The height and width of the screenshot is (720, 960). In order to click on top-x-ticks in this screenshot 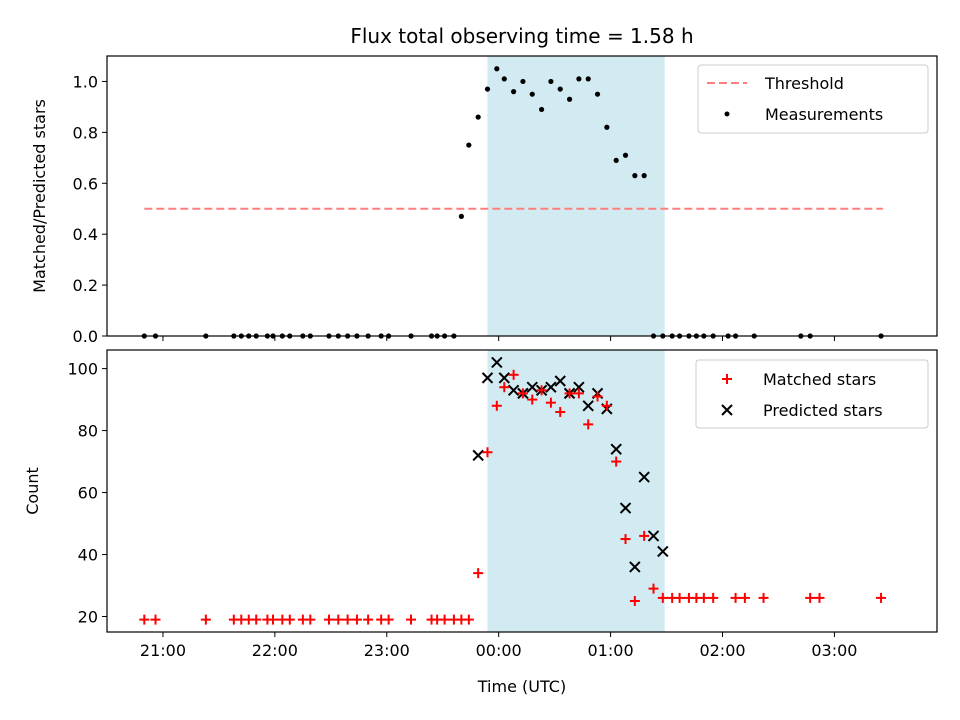, I will do `click(498, 338)`.